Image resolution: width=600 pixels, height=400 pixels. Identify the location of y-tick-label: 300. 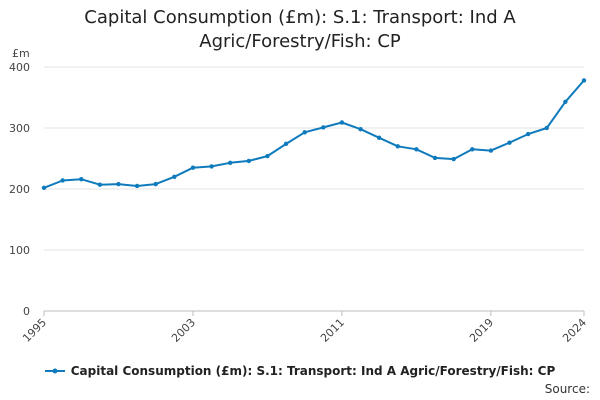
(19, 128).